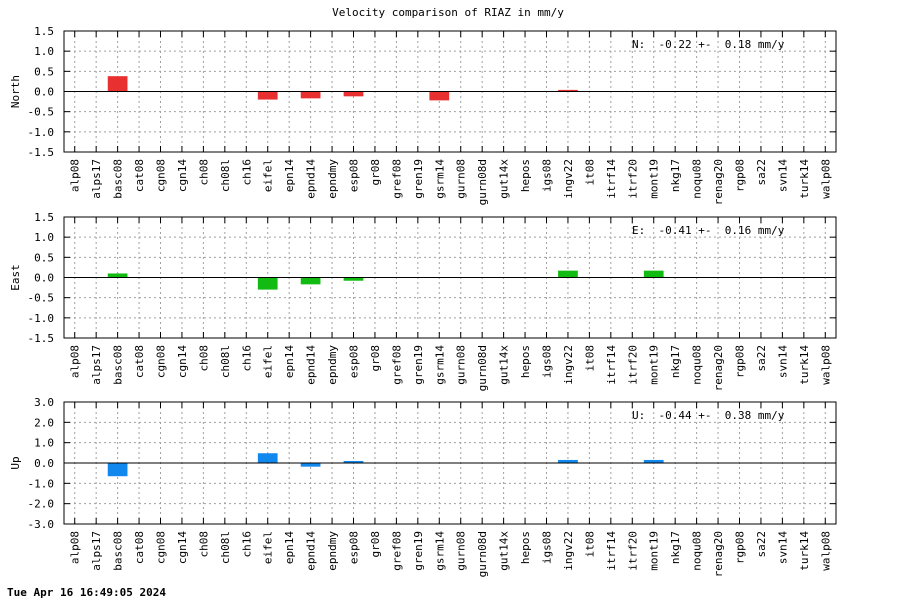 The image size is (900, 600). What do you see at coordinates (697, 365) in the screenshot?
I see `x-tick-label: noqu08` at bounding box center [697, 365].